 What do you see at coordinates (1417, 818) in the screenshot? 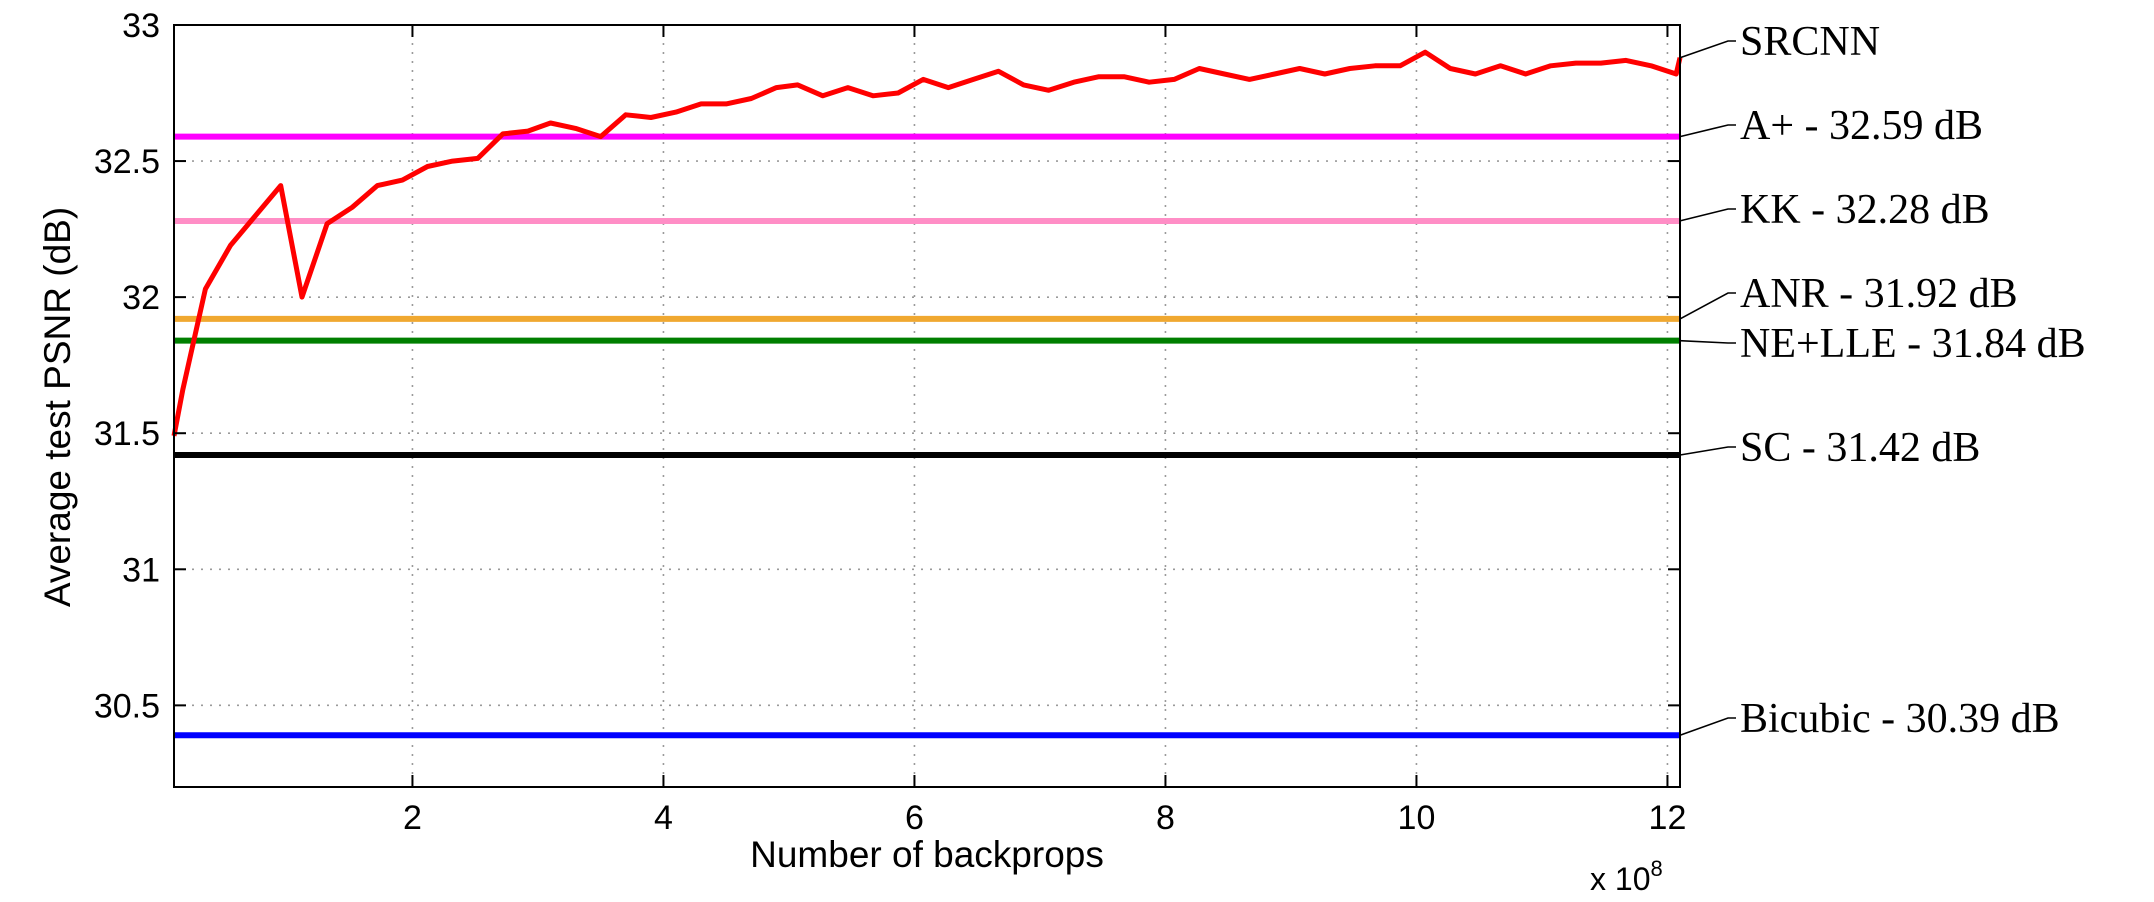
I see `x-tick-label: 10` at bounding box center [1417, 818].